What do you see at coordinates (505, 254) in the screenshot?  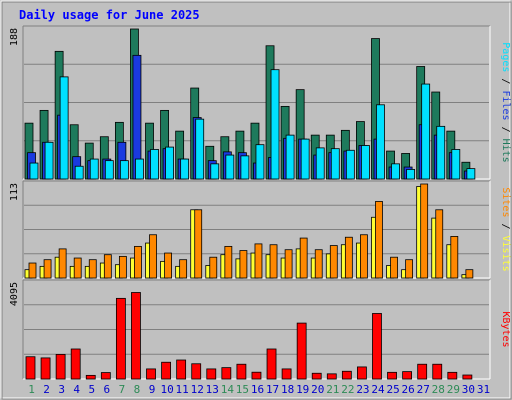 I see `visits-label: Visits` at bounding box center [505, 254].